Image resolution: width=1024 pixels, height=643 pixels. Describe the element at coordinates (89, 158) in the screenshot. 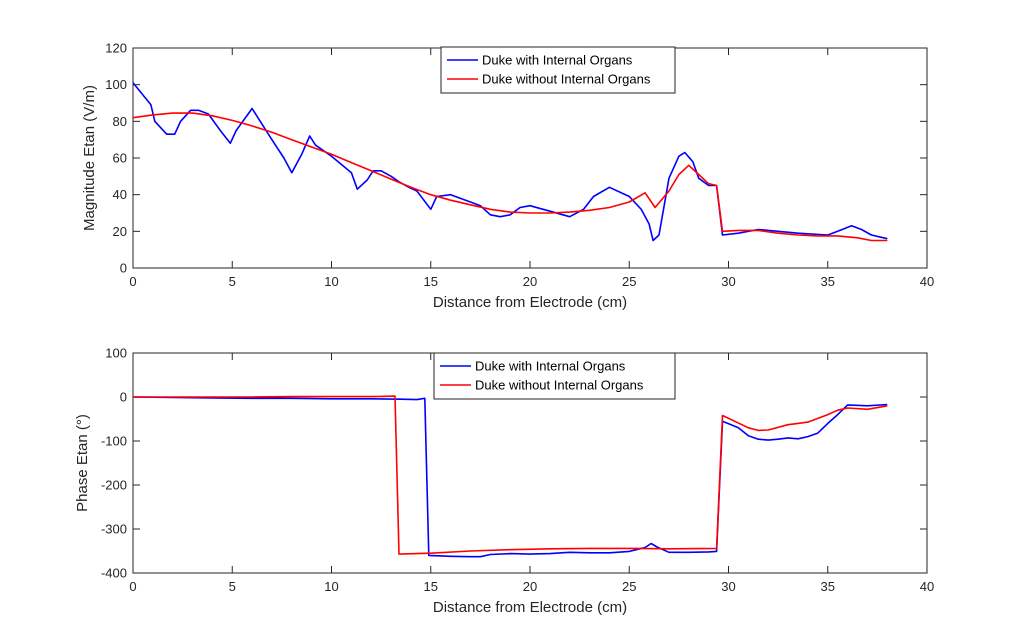

I see `y-axis-label: Magnitude Etan (V/m)` at that location.